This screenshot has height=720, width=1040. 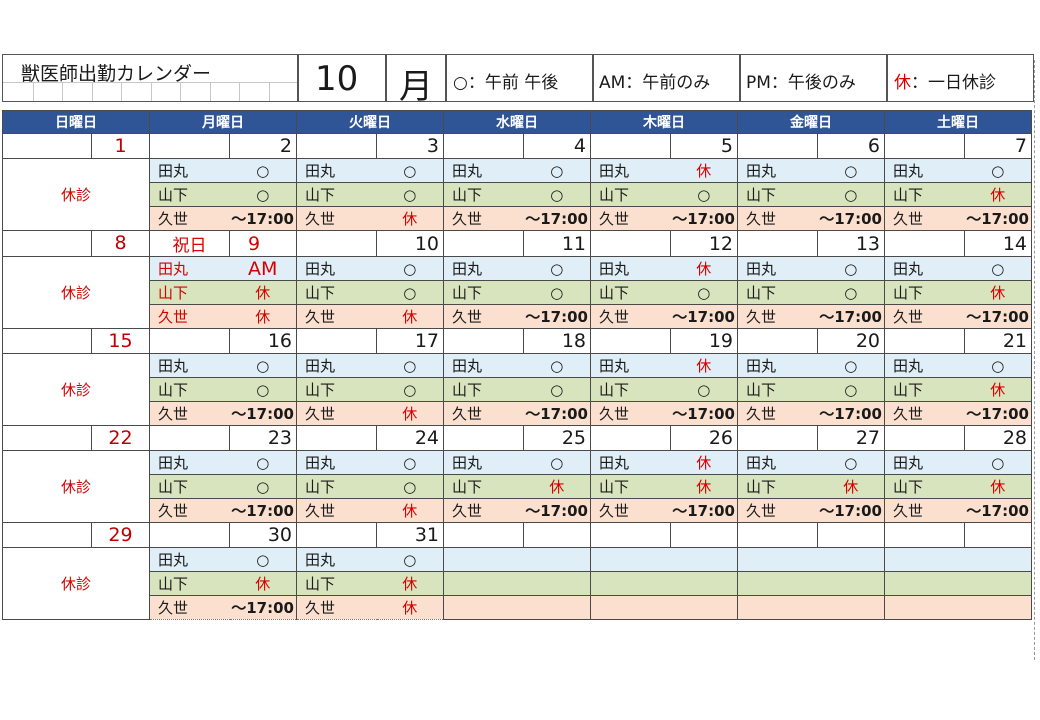 I want to click on title-box: 獣医師出勤カレンダー, so click(x=150, y=78).